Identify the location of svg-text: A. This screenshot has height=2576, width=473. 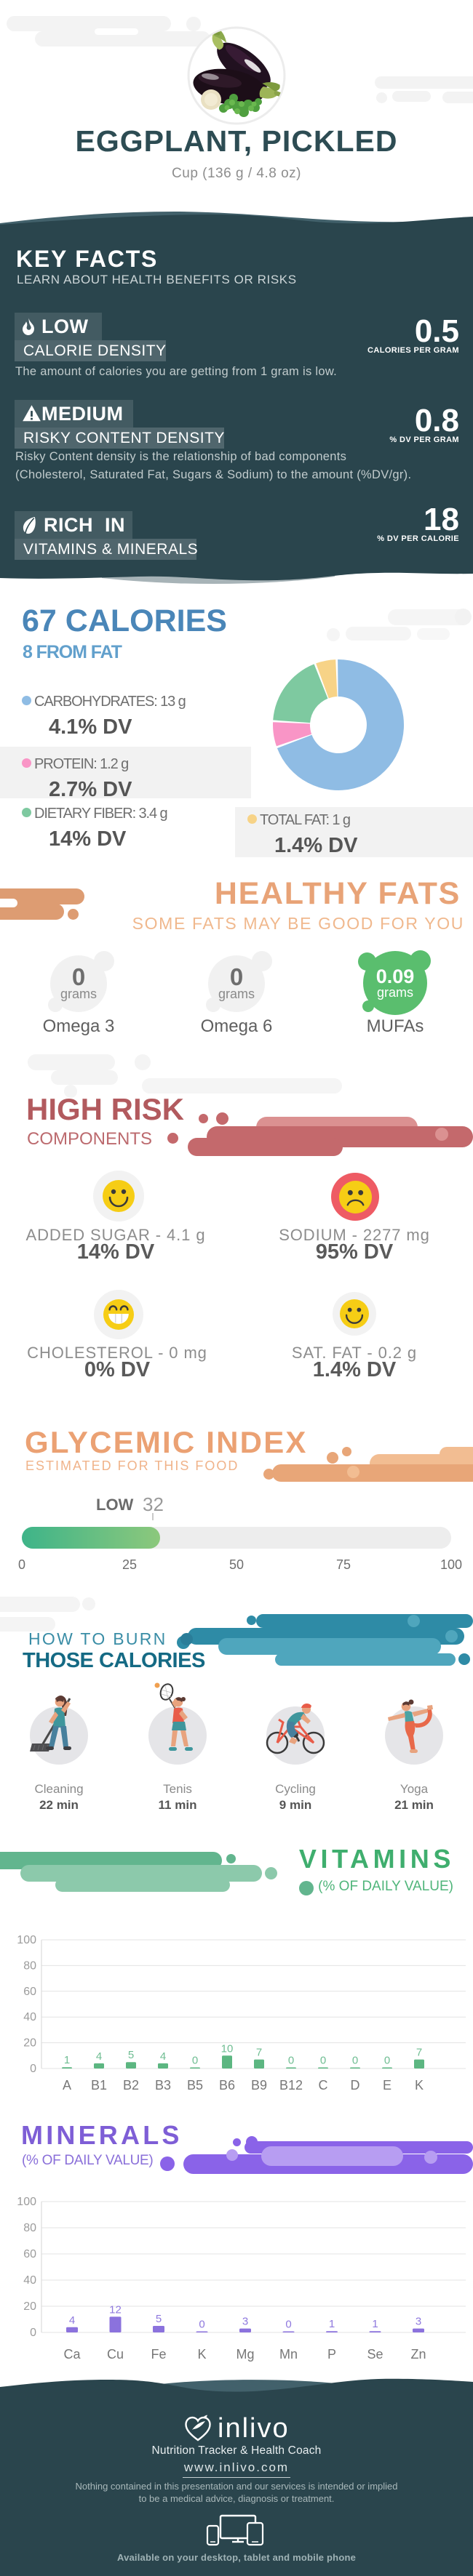
(67, 2085).